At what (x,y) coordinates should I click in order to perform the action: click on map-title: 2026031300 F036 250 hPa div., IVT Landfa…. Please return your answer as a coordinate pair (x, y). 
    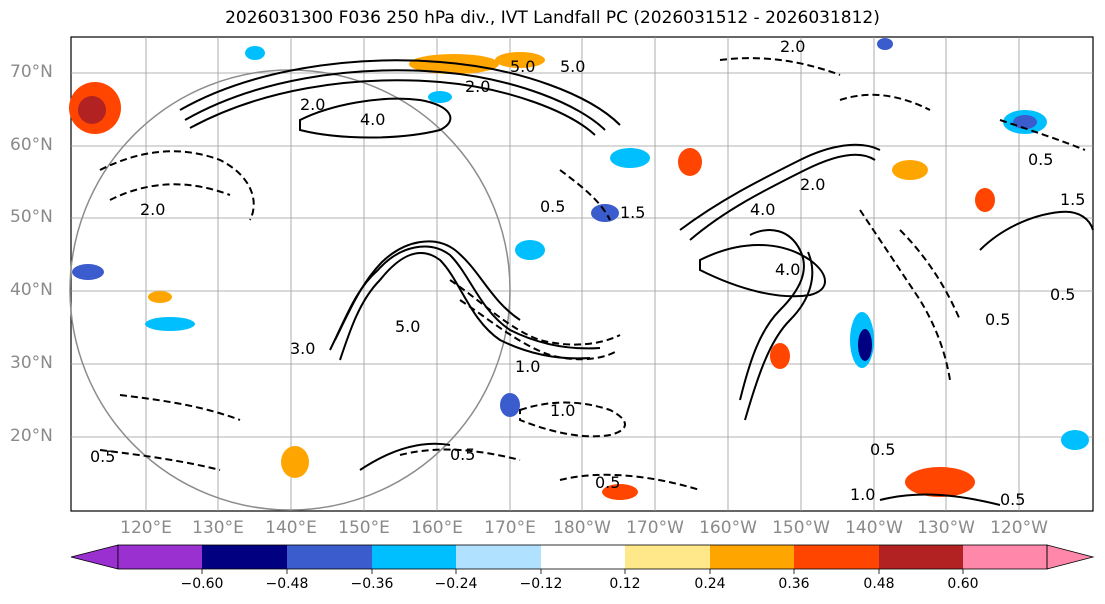
    Looking at the image, I should click on (552, 18).